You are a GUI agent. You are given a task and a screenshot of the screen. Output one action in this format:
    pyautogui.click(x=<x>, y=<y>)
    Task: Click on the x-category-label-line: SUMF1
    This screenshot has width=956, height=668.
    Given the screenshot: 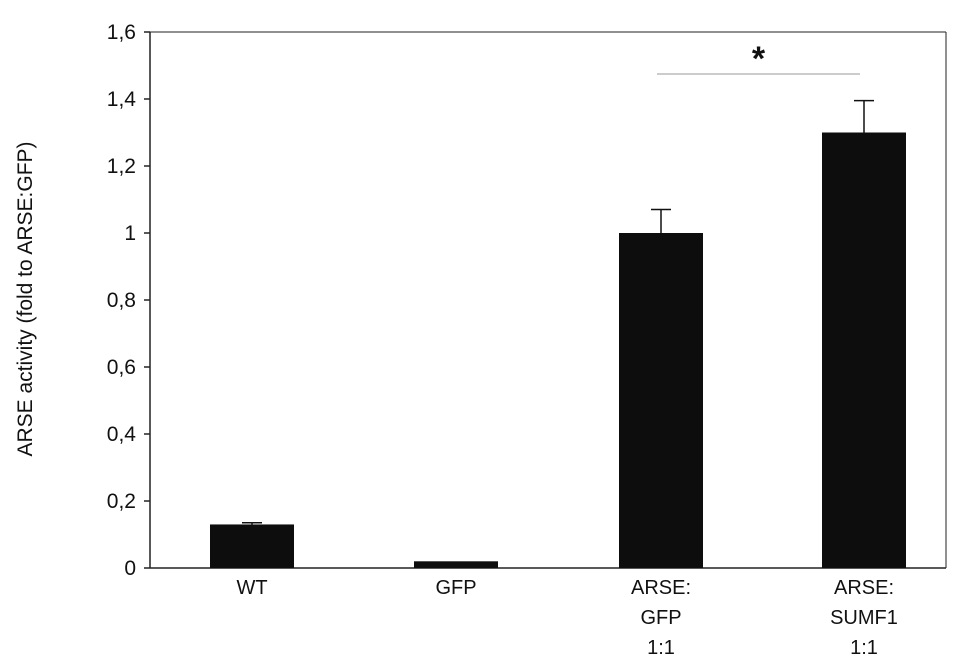 What is the action you would take?
    pyautogui.click(x=864, y=618)
    